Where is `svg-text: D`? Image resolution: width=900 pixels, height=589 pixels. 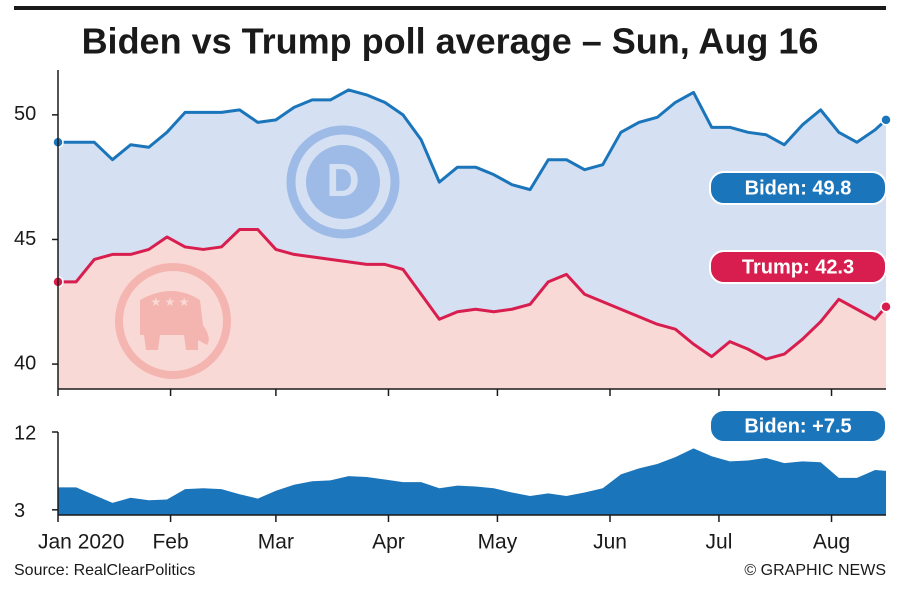
svg-text: D is located at coordinates (342, 180).